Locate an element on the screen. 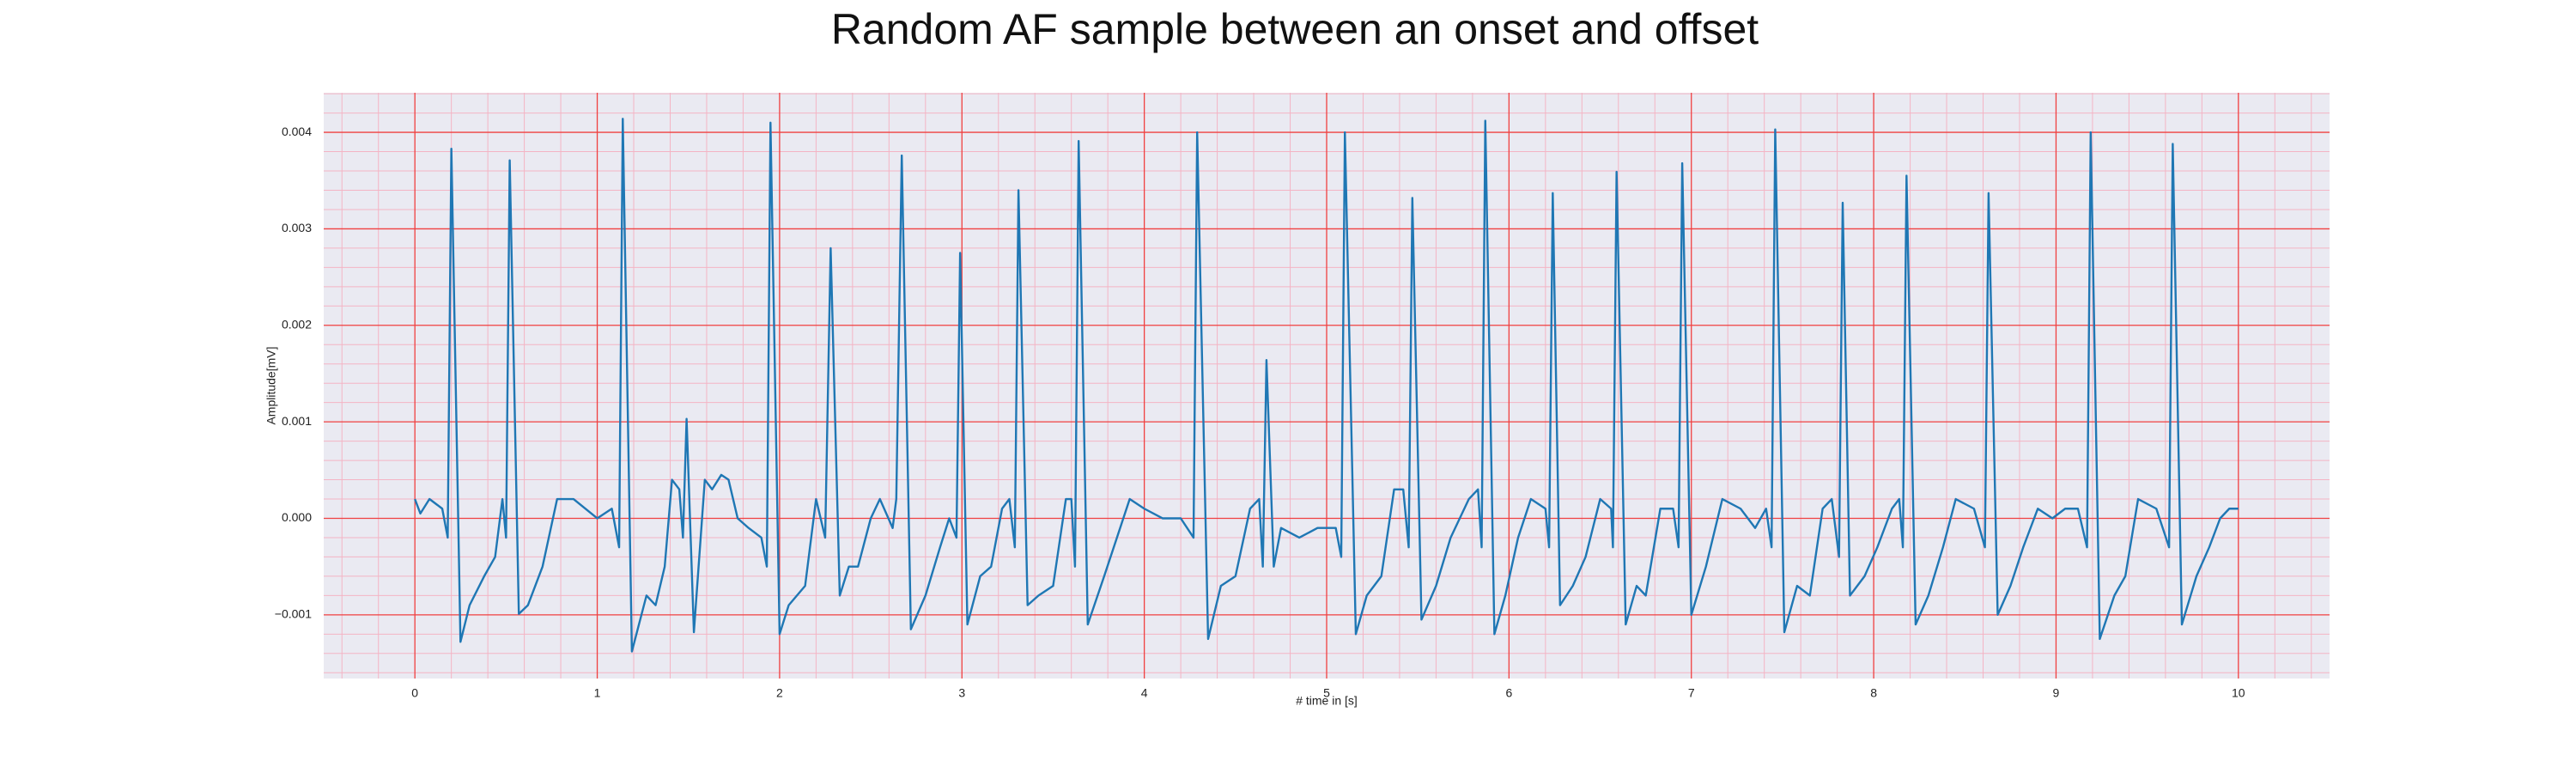 Image resolution: width=2576 pixels, height=773 pixels. x-tick-label: 5 is located at coordinates (1327, 693).